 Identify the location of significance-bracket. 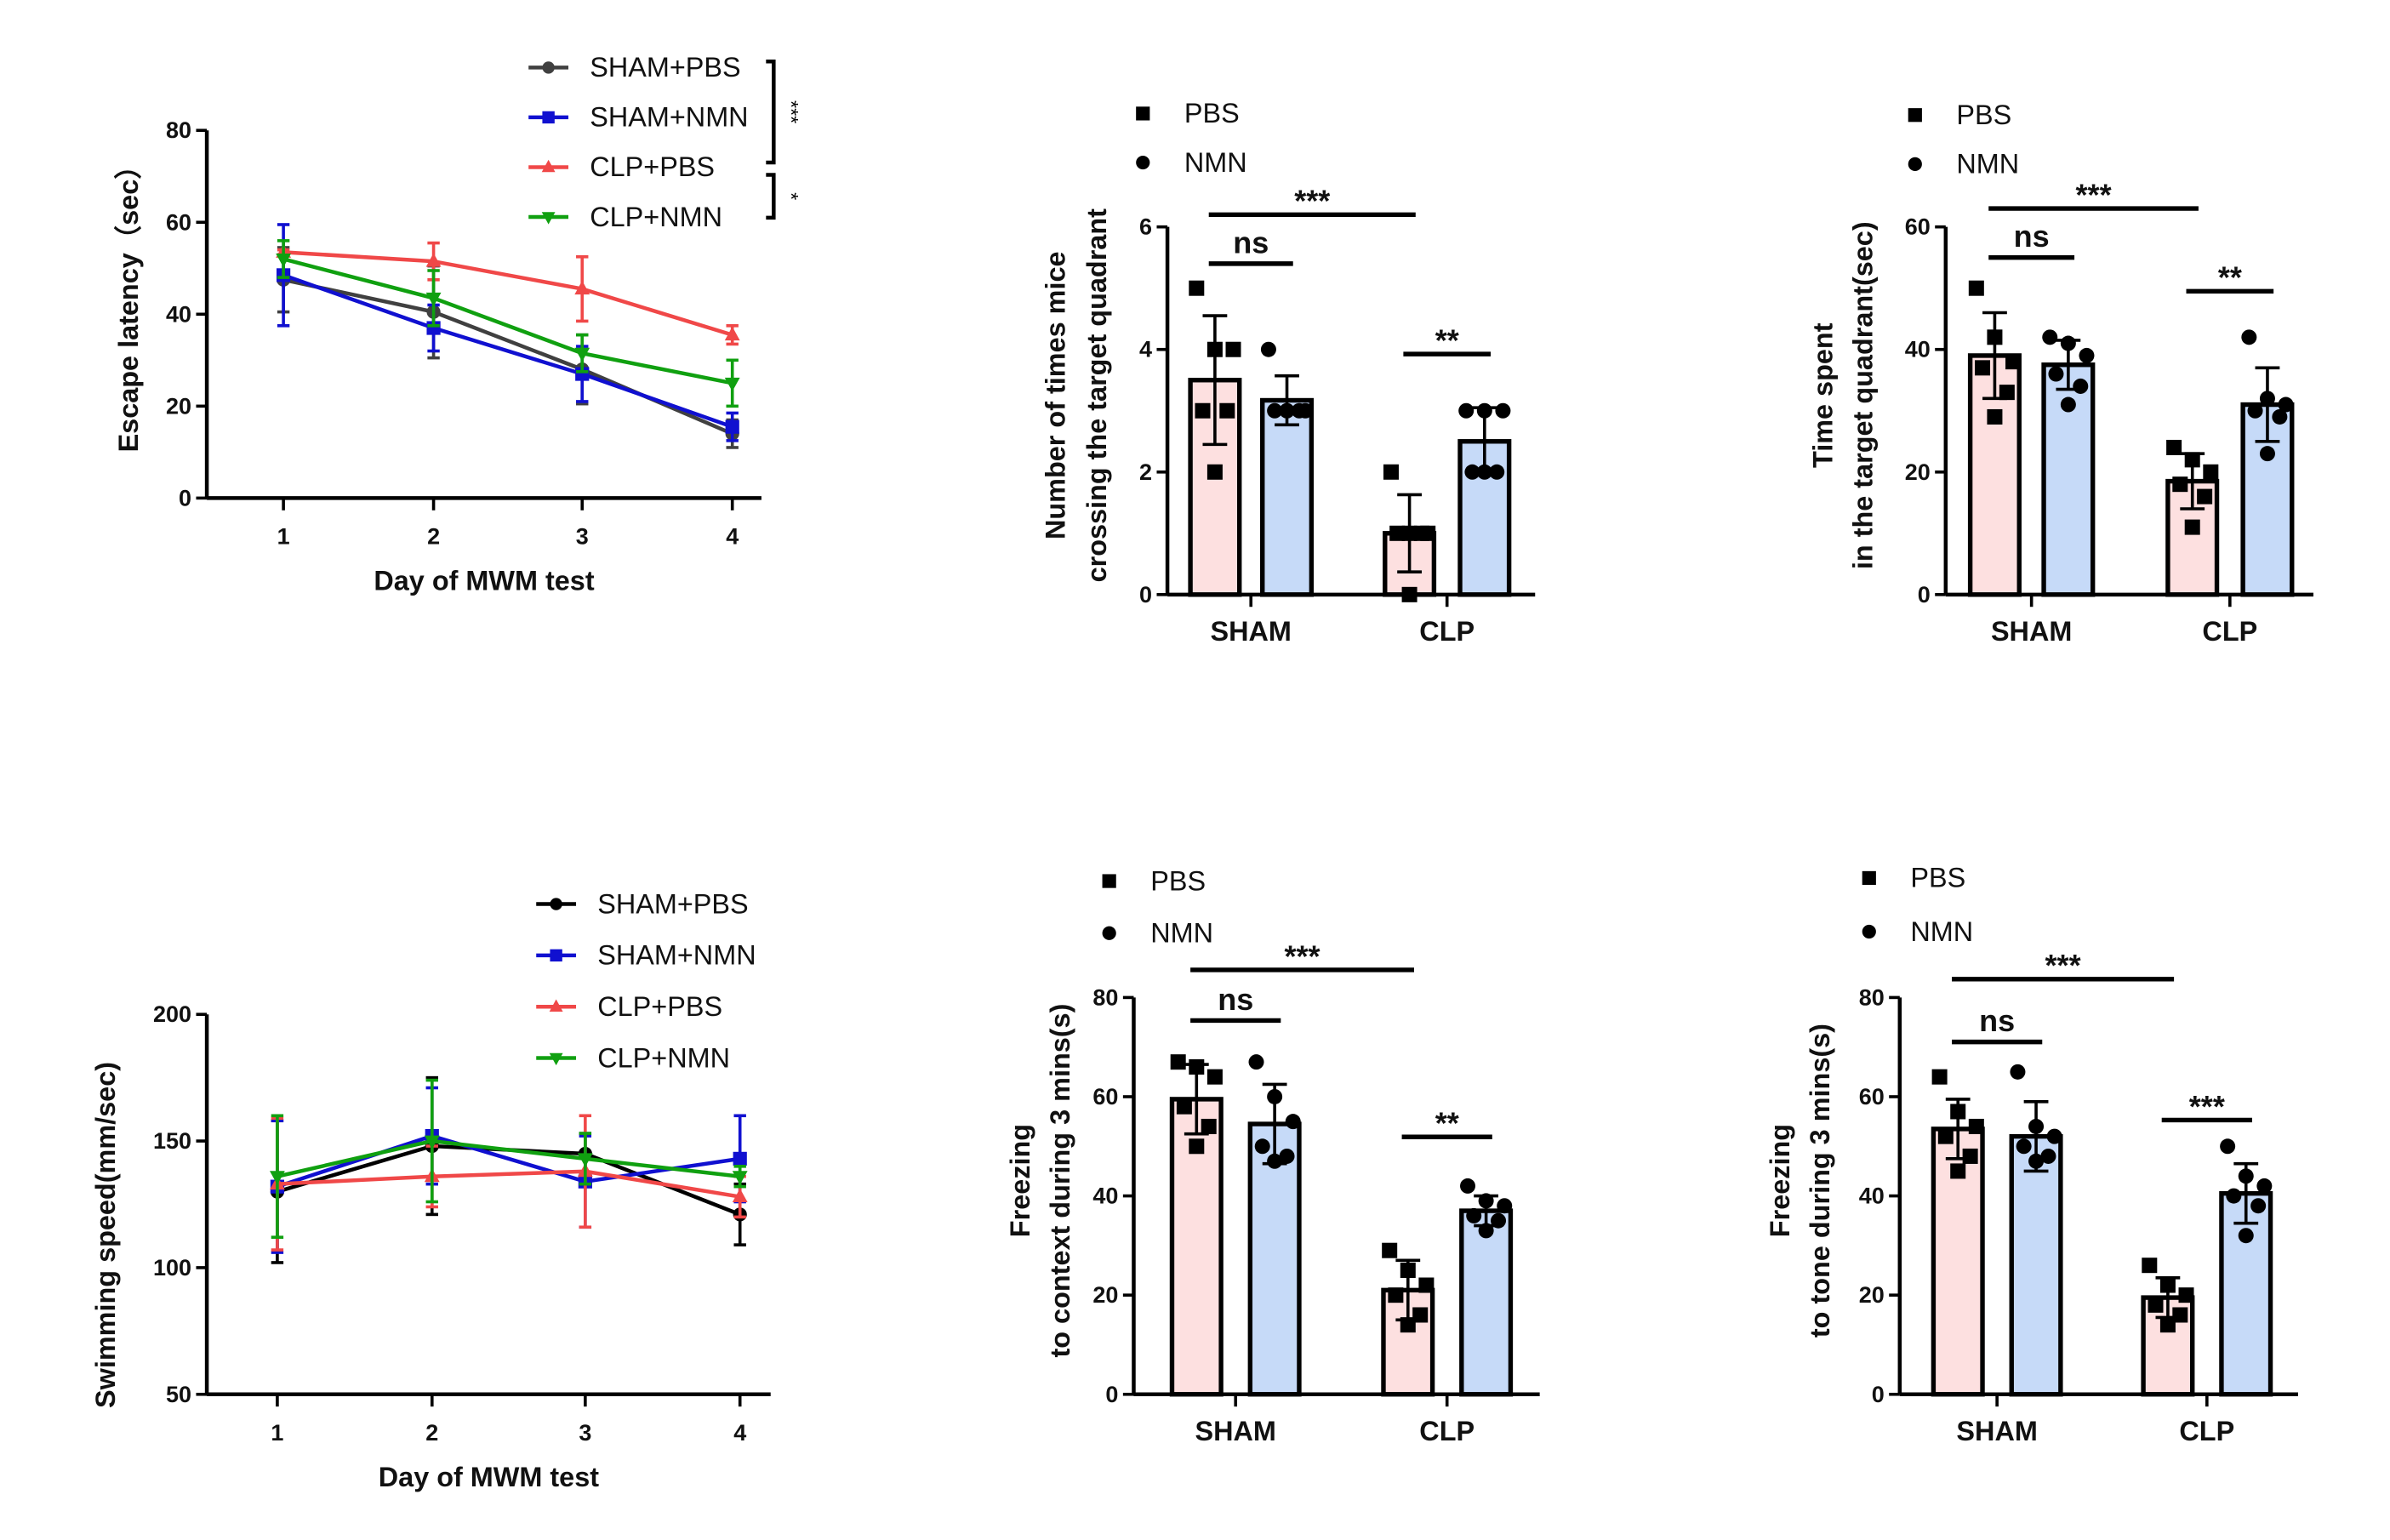
(771, 112).